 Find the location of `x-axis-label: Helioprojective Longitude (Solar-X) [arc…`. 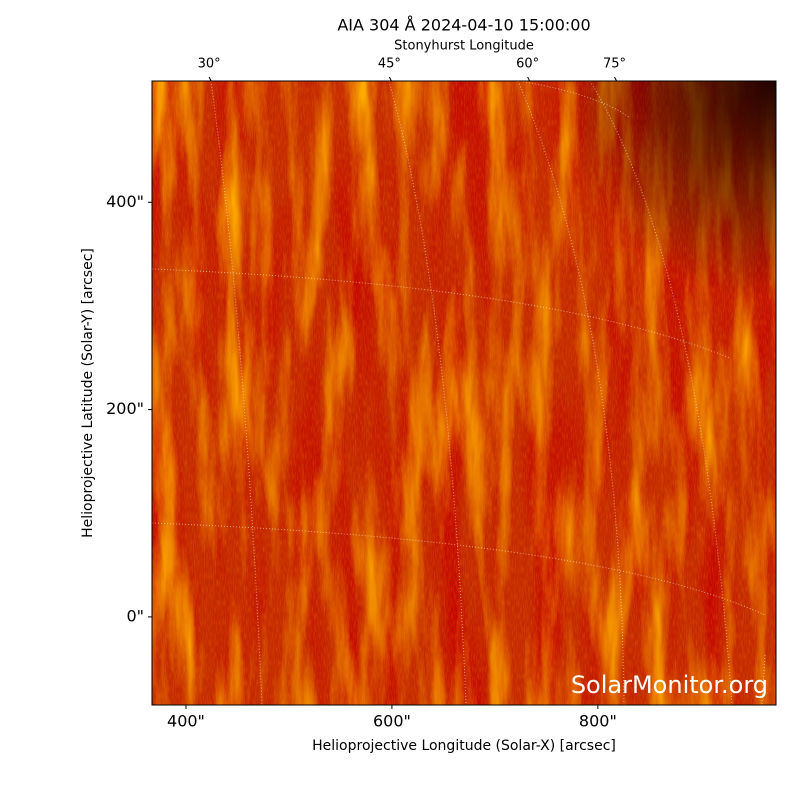

x-axis-label: Helioprojective Longitude (Solar-X) [arc… is located at coordinates (464, 746).